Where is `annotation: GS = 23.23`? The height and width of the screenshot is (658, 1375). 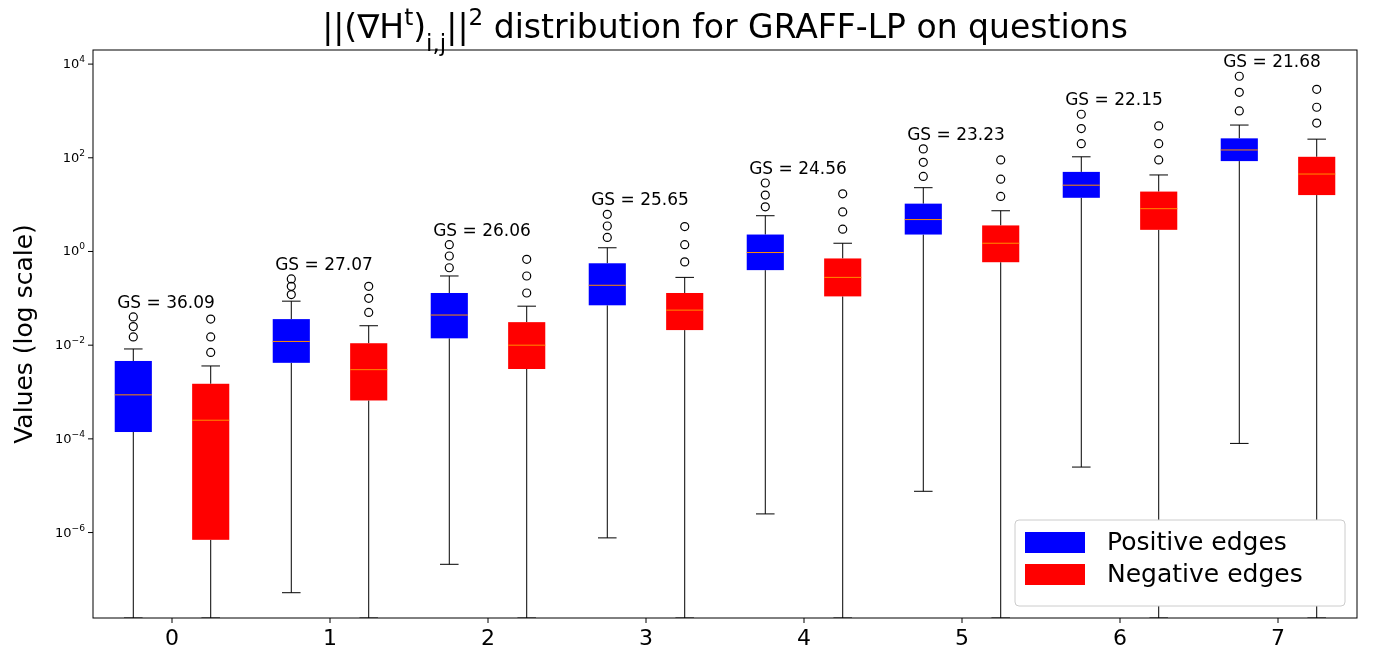 annotation: GS = 23.23 is located at coordinates (956, 133).